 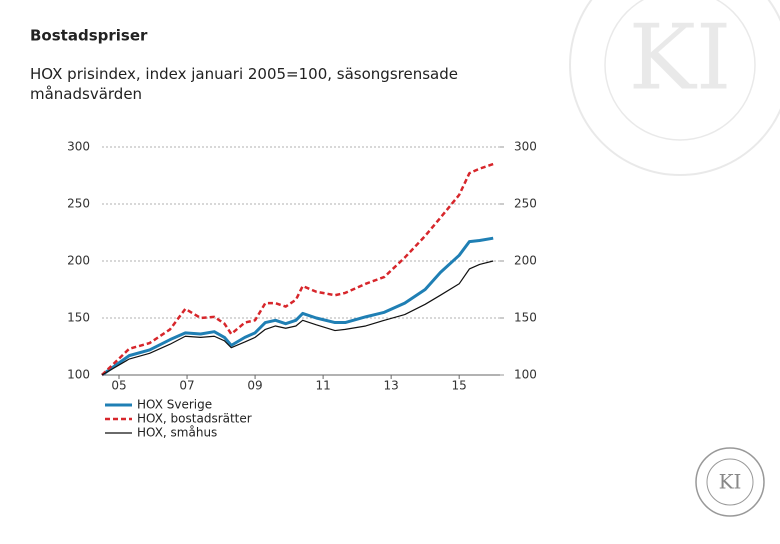 I want to click on y-tick-label: 200, so click(x=78, y=261).